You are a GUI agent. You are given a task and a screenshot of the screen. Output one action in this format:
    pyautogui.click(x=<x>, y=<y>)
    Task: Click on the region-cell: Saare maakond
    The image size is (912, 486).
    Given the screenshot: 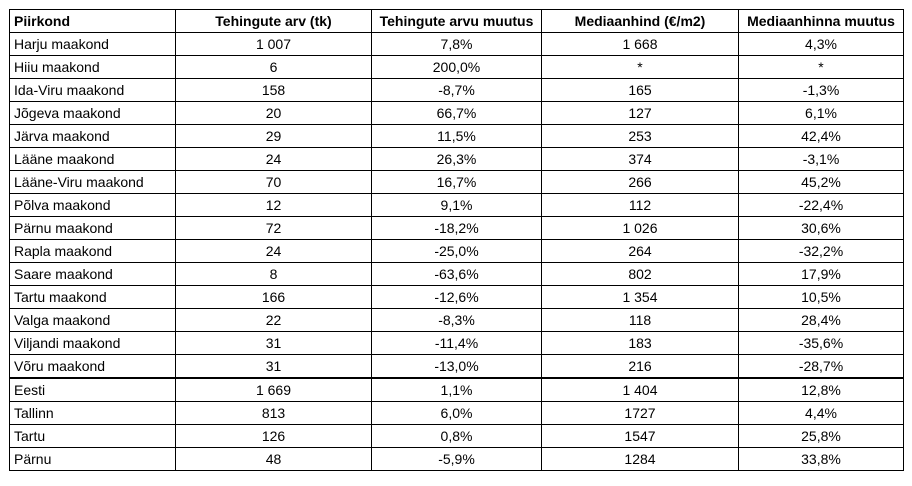 What is the action you would take?
    pyautogui.click(x=92, y=274)
    